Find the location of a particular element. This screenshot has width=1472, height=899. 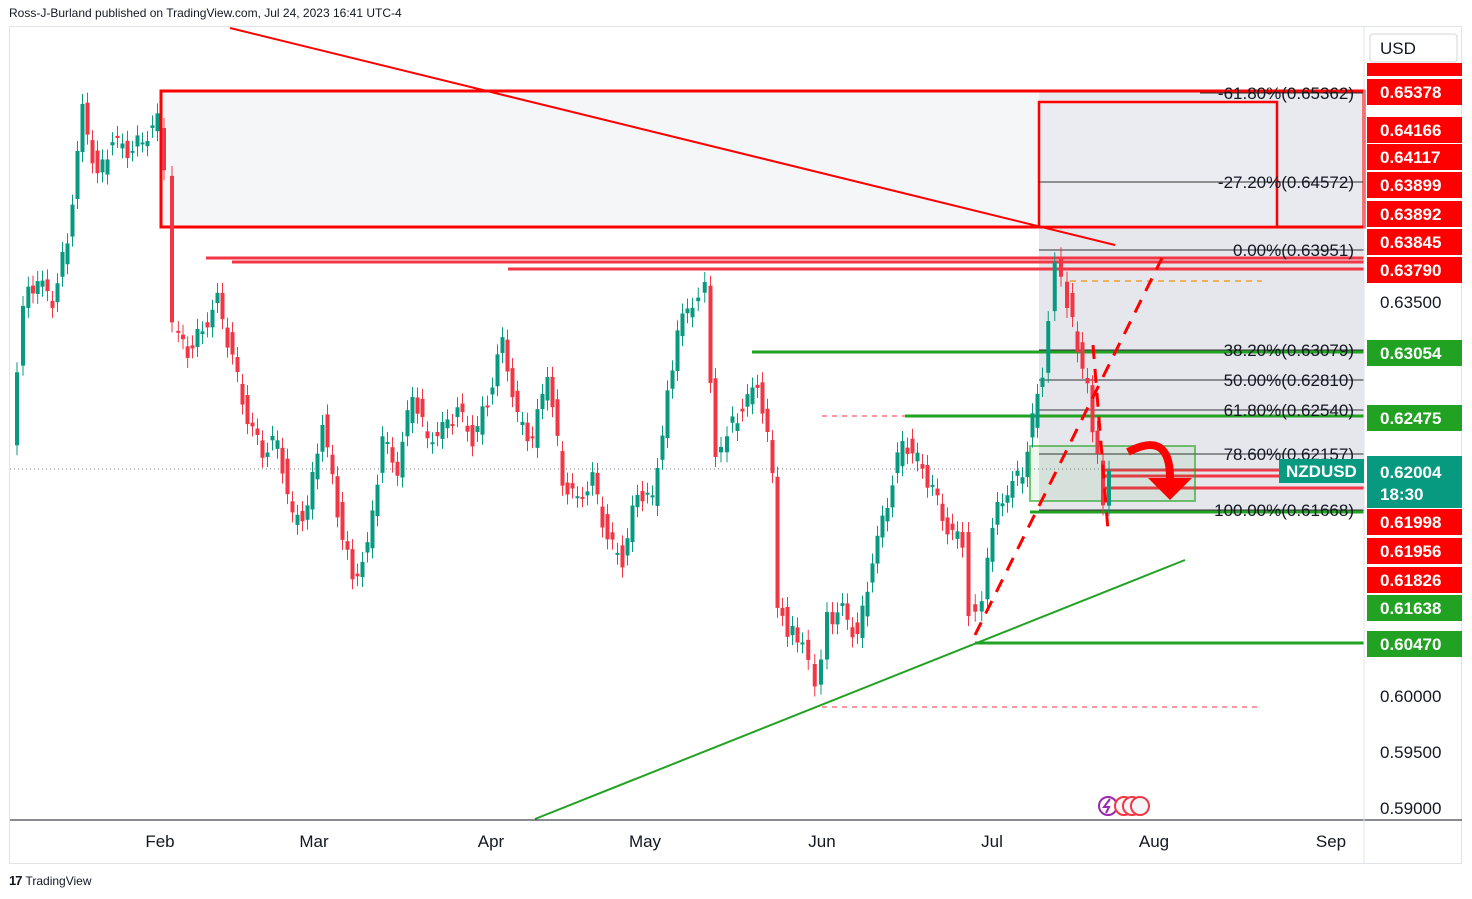

y-tick-label: 0.60000 is located at coordinates (1410, 696).